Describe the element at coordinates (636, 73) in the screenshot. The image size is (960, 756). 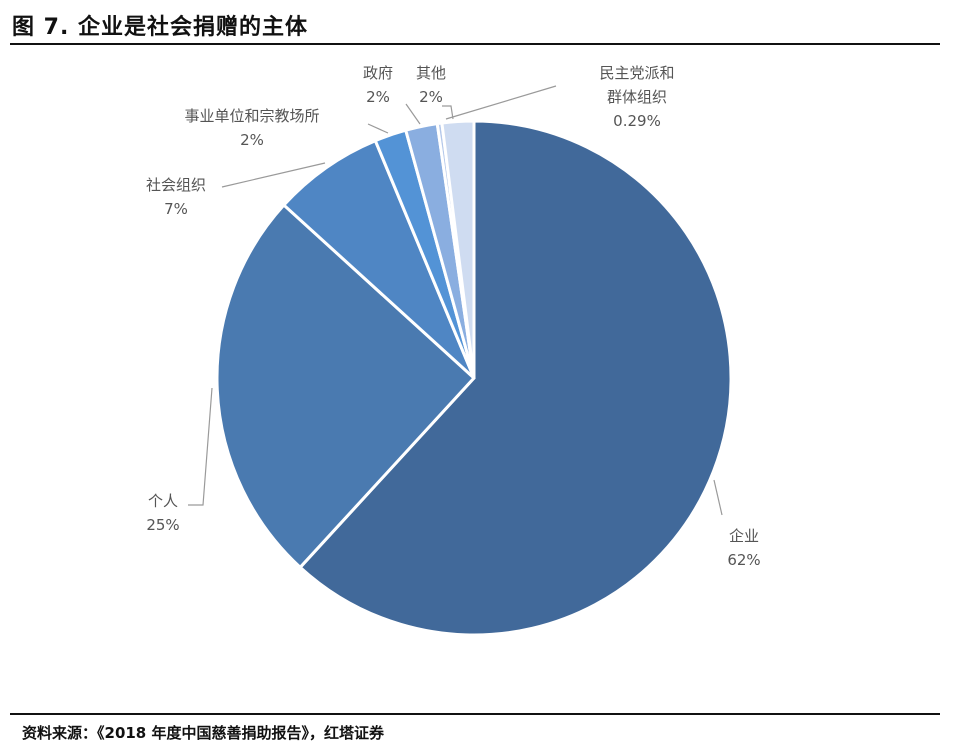
I see `slice-name-party-group: 民主党派和` at that location.